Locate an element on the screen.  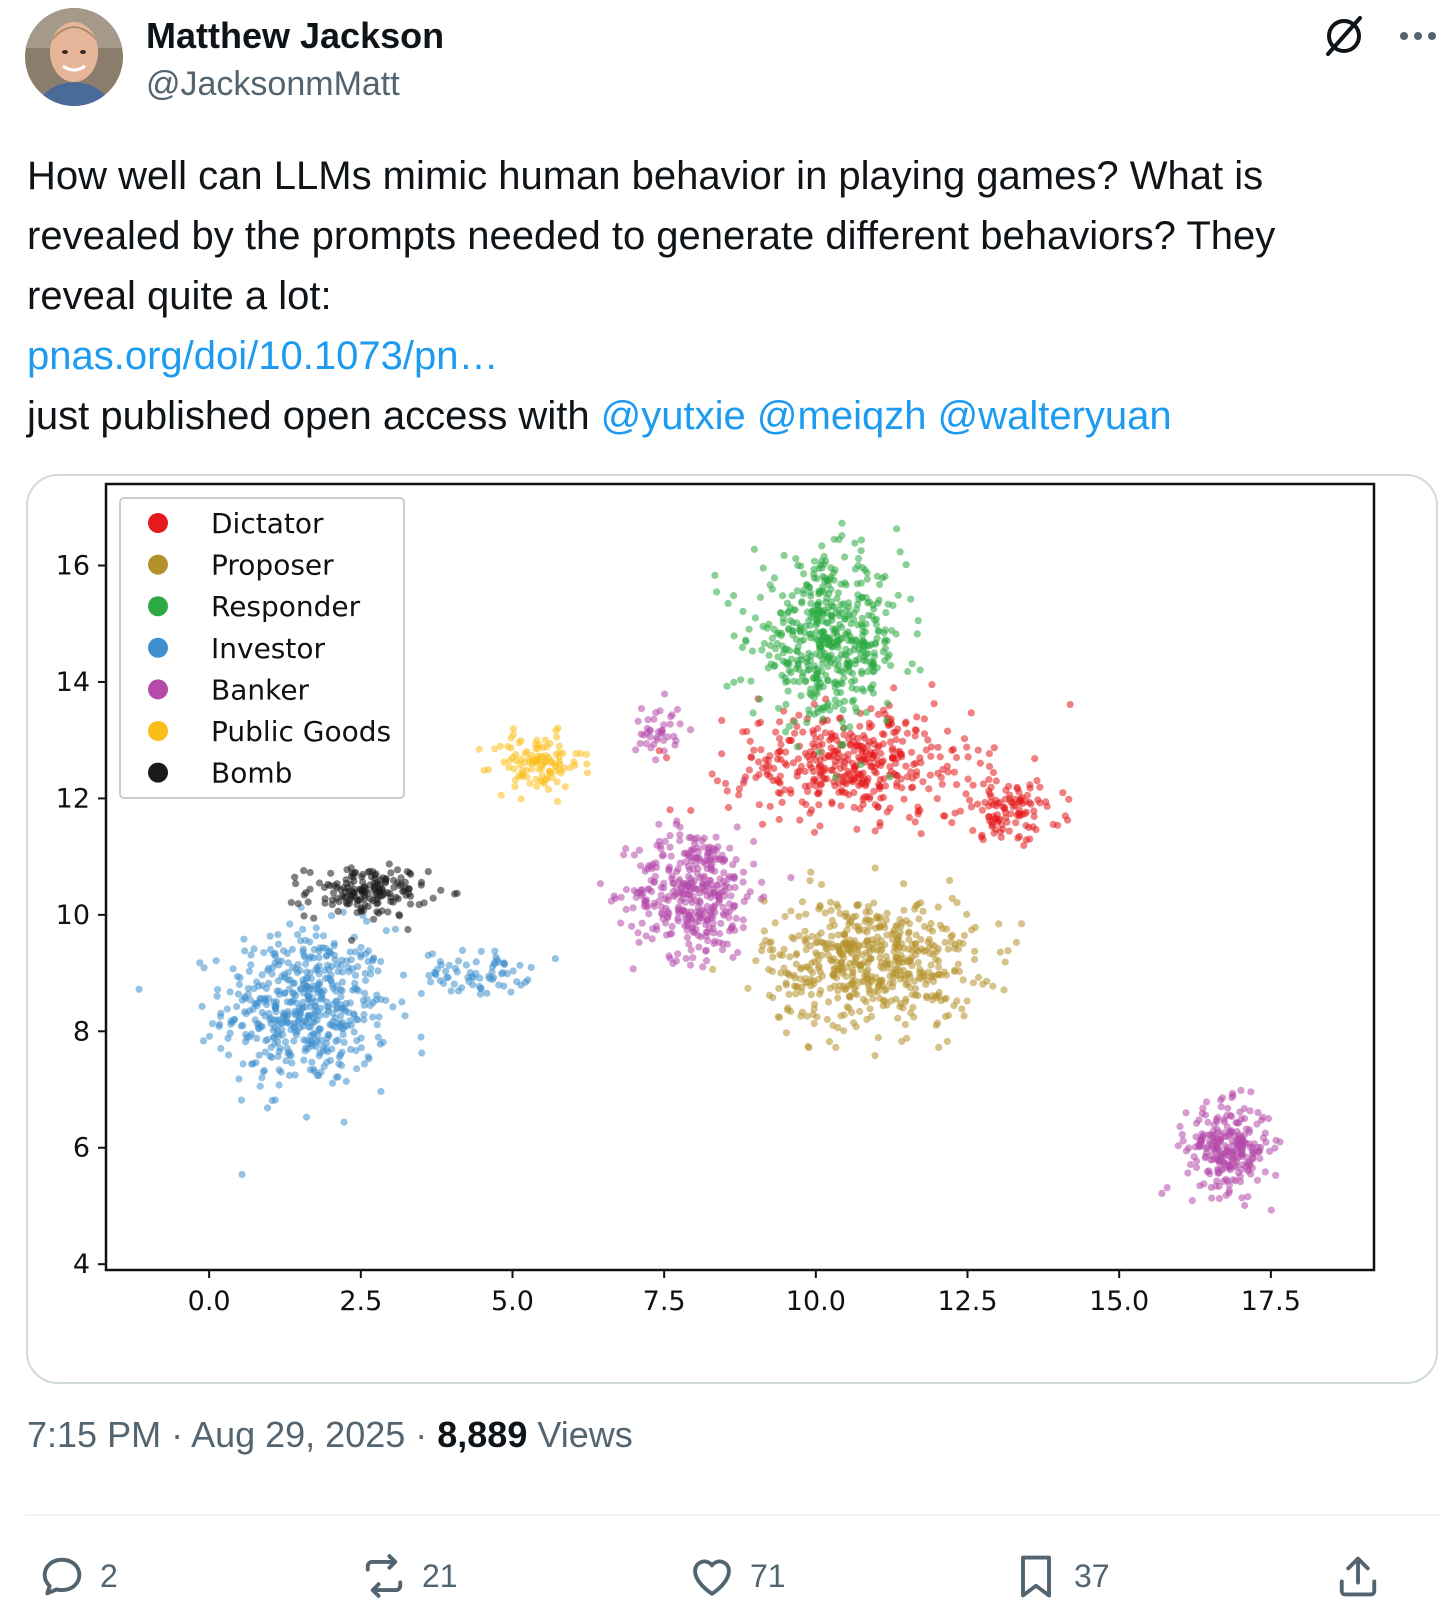
share-button is located at coordinates (1358, 1576).